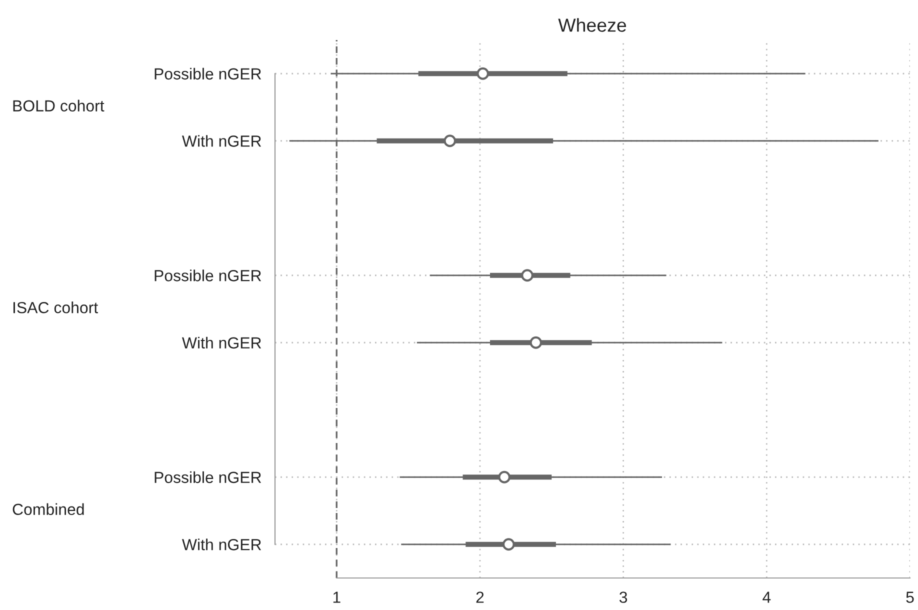  I want to click on x-tick-label: 2, so click(480, 597).